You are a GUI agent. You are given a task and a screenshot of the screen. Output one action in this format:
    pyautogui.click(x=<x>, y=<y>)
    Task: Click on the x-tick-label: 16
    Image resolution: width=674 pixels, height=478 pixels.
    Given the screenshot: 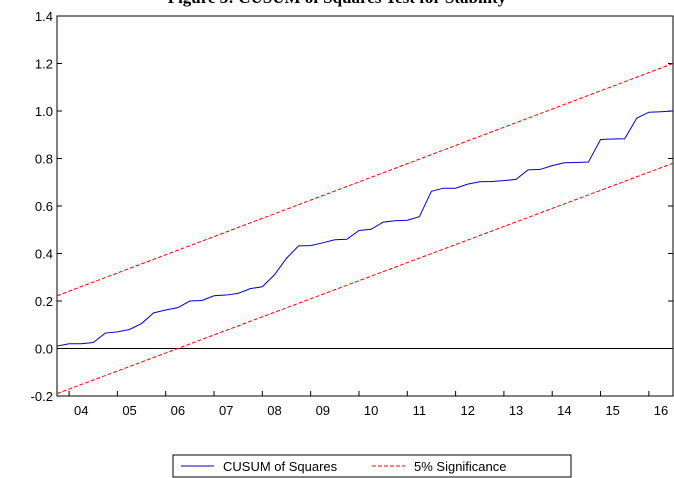 What is the action you would take?
    pyautogui.click(x=661, y=410)
    